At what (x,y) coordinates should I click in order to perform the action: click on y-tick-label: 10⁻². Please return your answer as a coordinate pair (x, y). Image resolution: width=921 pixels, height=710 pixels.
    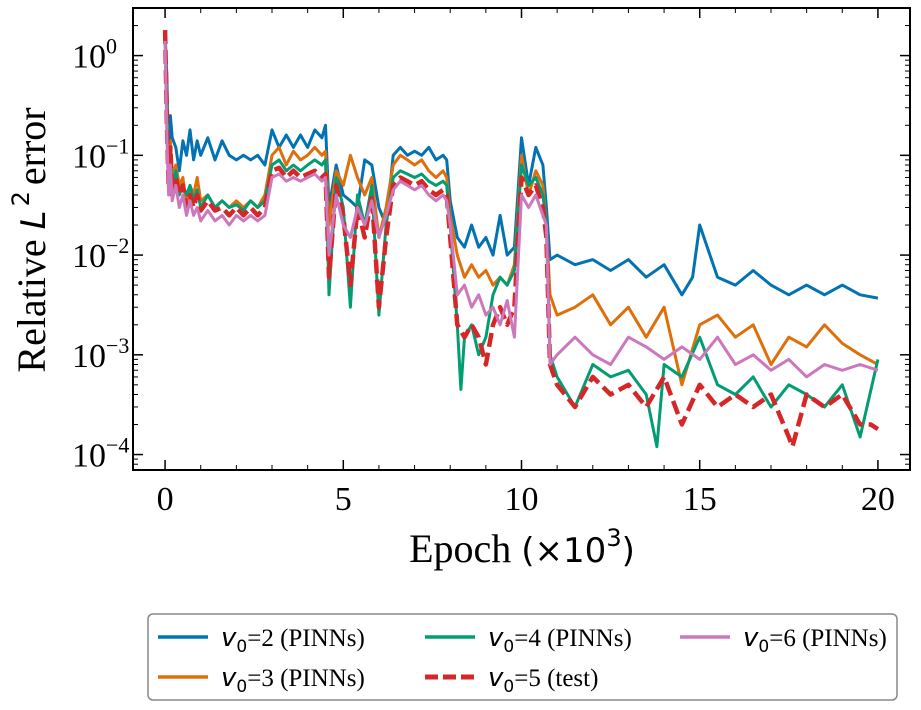
    Looking at the image, I should click on (100, 254).